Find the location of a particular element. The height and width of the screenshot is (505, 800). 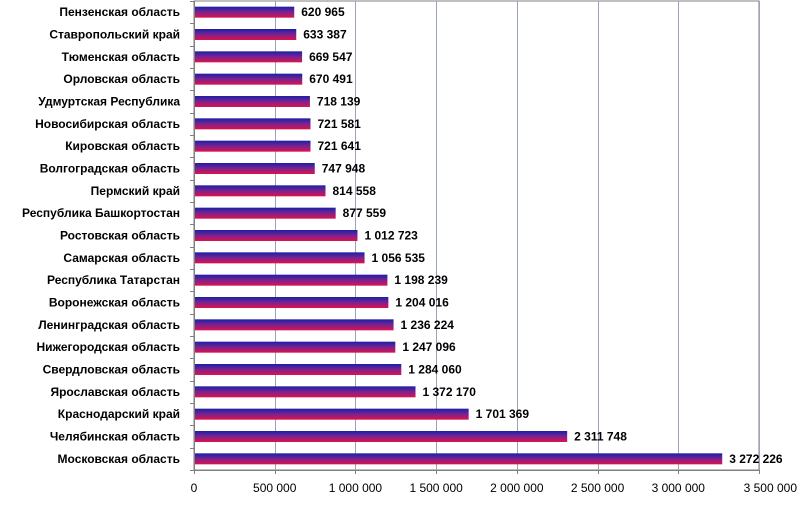

data-label: 2 311 748 is located at coordinates (600, 437).